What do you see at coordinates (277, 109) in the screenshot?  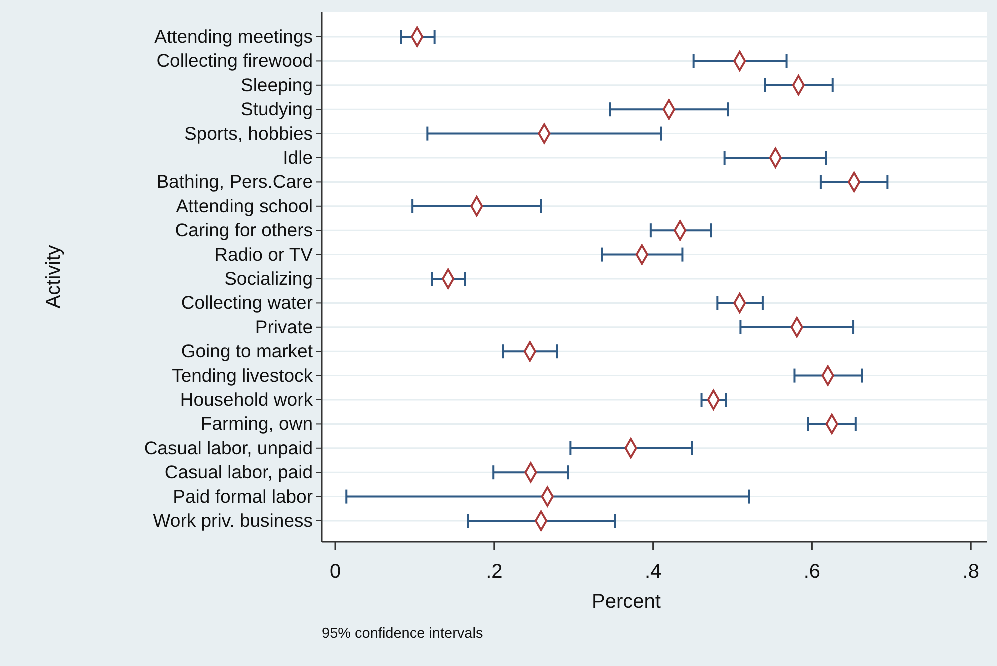 I see `y-tick-label: Studying` at bounding box center [277, 109].